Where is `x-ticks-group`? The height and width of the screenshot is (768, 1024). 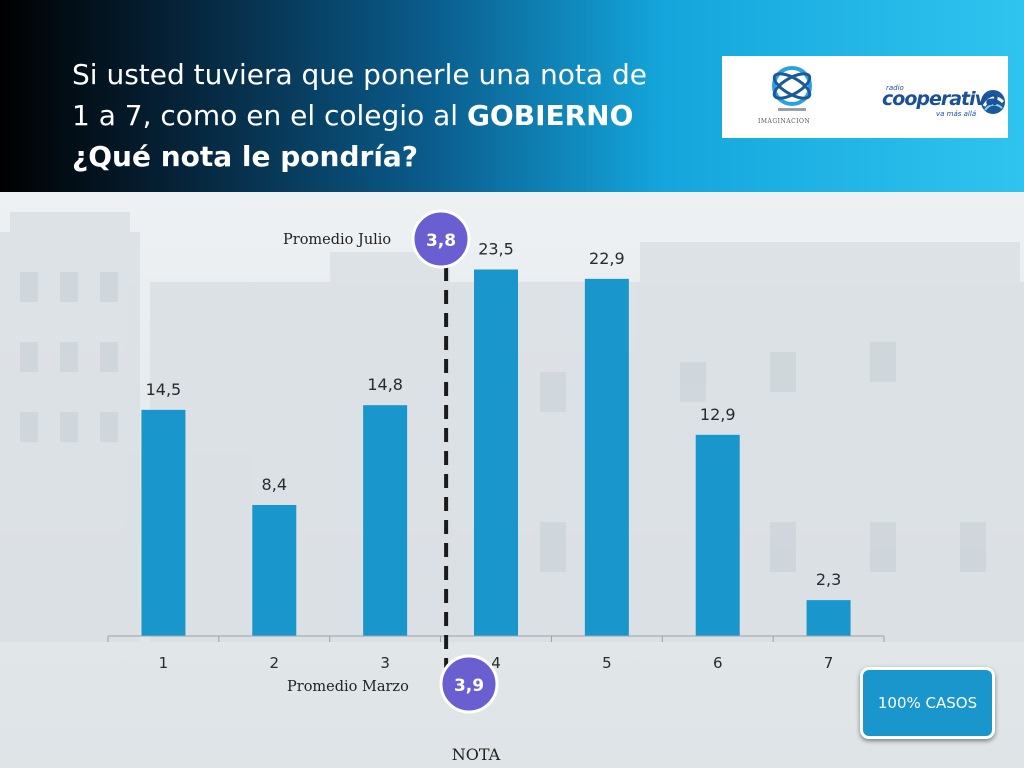 x-ticks-group is located at coordinates (496, 639).